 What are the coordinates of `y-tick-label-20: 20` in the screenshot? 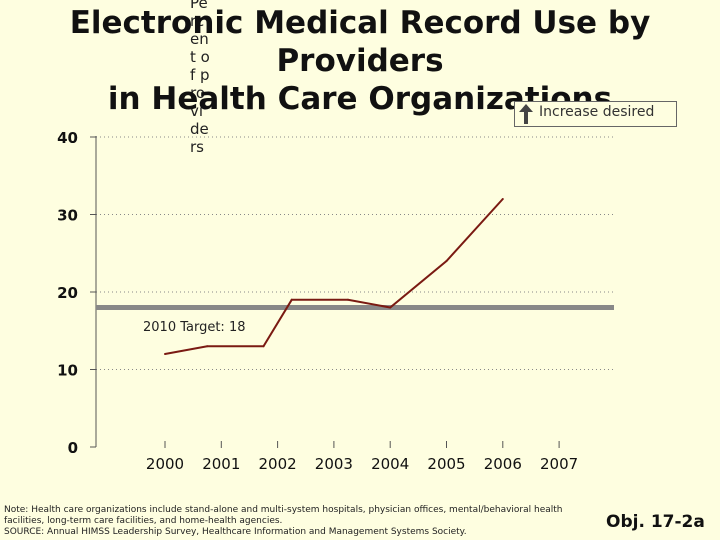 It's located at (67, 293).